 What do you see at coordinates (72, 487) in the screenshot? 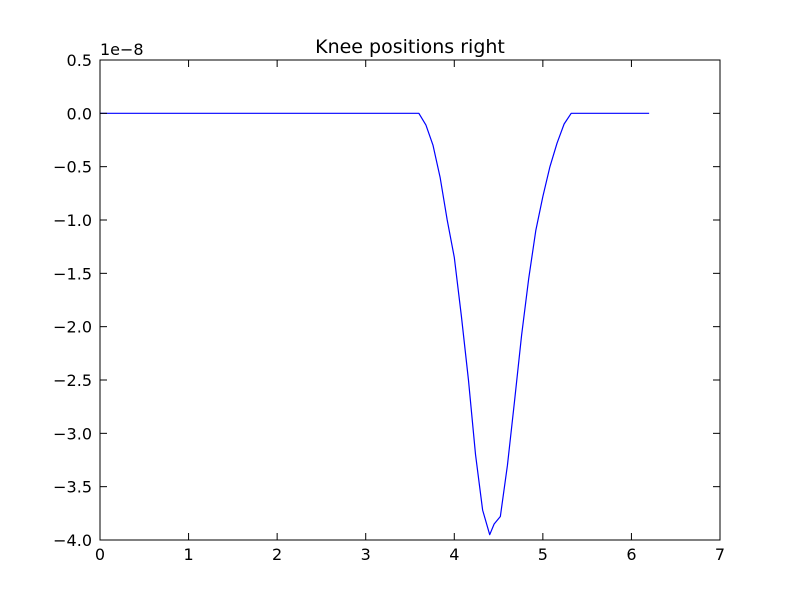
I see `y-tick-label: −3.5` at bounding box center [72, 487].